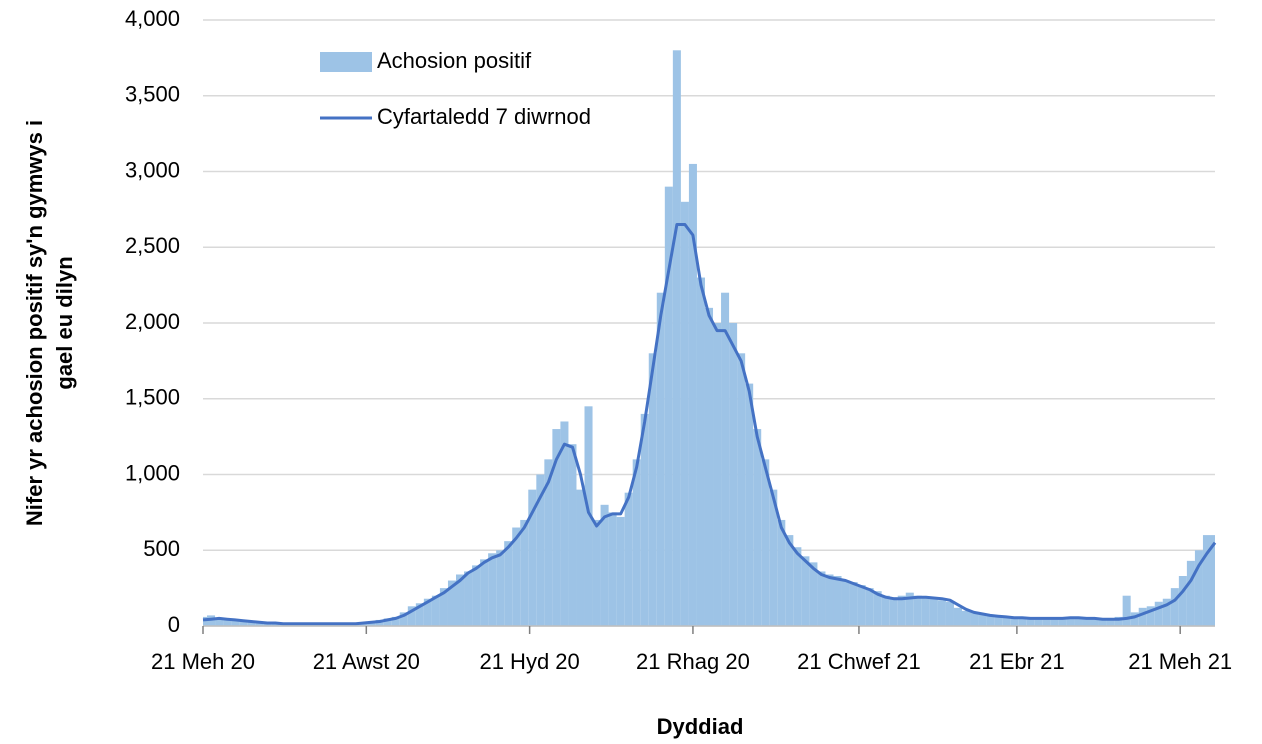 This screenshot has width=1262, height=744. I want to click on legend-label: Cyfartaledd 7 diwrnod, so click(484, 116).